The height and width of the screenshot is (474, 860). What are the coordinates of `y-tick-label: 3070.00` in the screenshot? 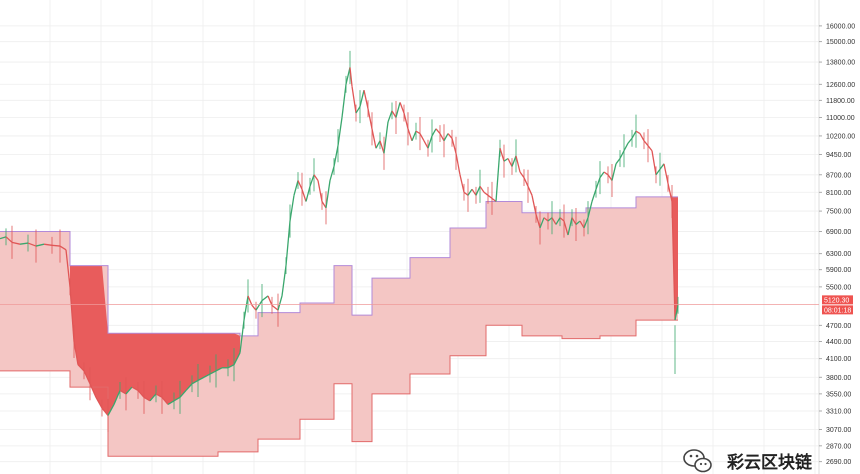 It's located at (838, 430).